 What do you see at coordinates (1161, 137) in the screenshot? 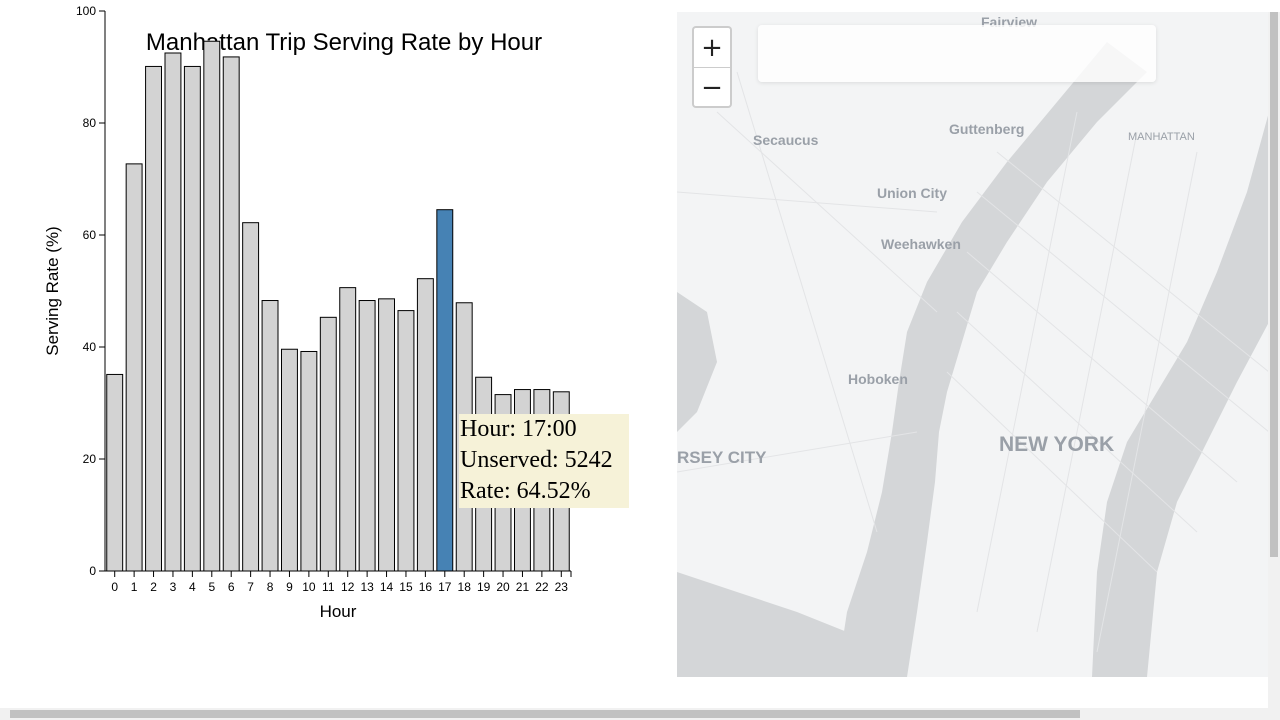
I see `map-label-manhattan: MANHATTAN` at bounding box center [1161, 137].